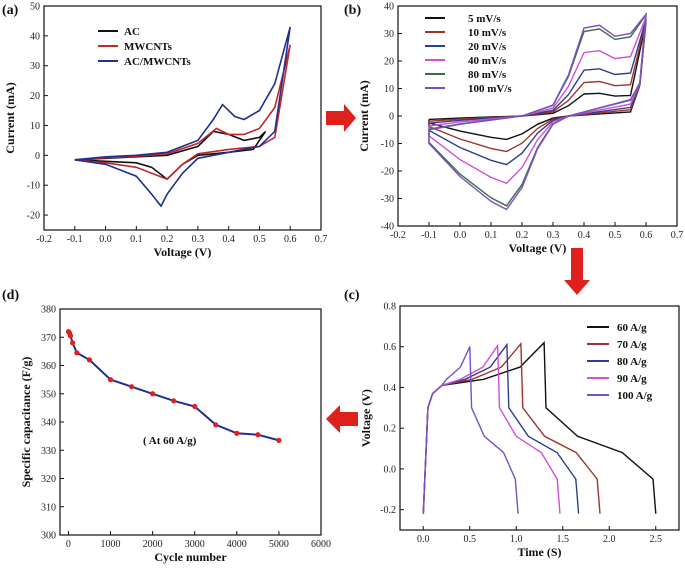 The image size is (685, 571). I want to click on panel-d-y-tick-label: 300, so click(48, 536).